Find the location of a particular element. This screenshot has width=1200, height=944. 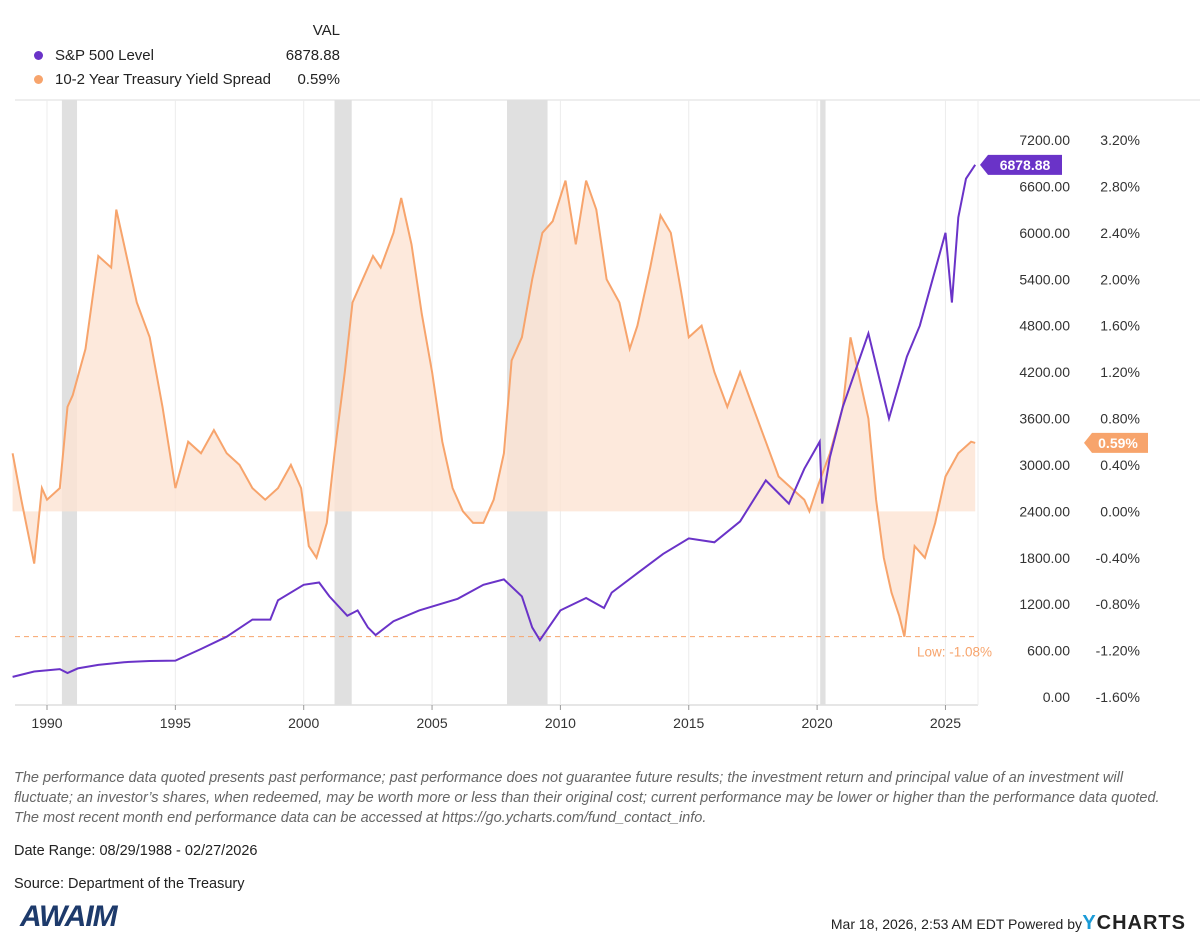

legend-header: VAL is located at coordinates (326, 30).